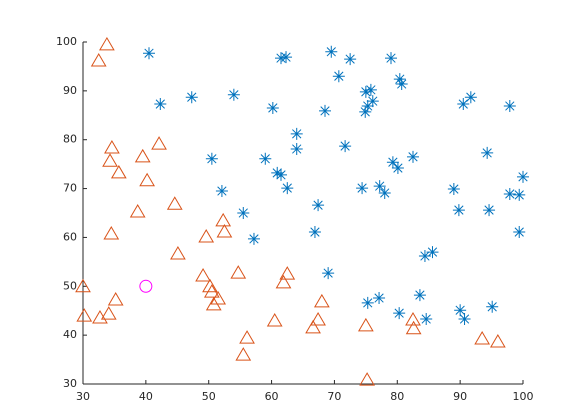  What do you see at coordinates (70, 188) in the screenshot?
I see `y-tick-label: 70` at bounding box center [70, 188].